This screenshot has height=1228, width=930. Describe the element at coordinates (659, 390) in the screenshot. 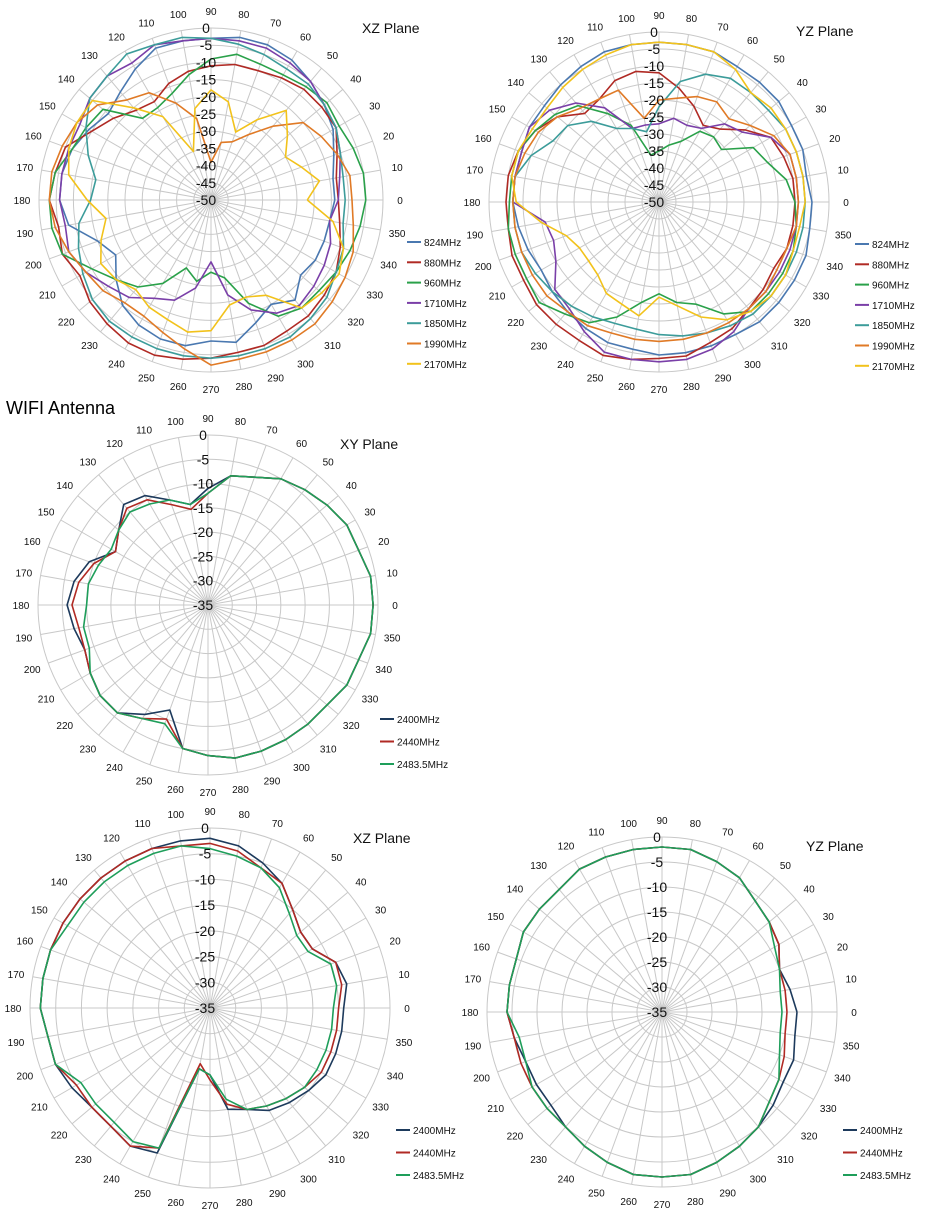

I see `angle-tick-label: 270` at that location.